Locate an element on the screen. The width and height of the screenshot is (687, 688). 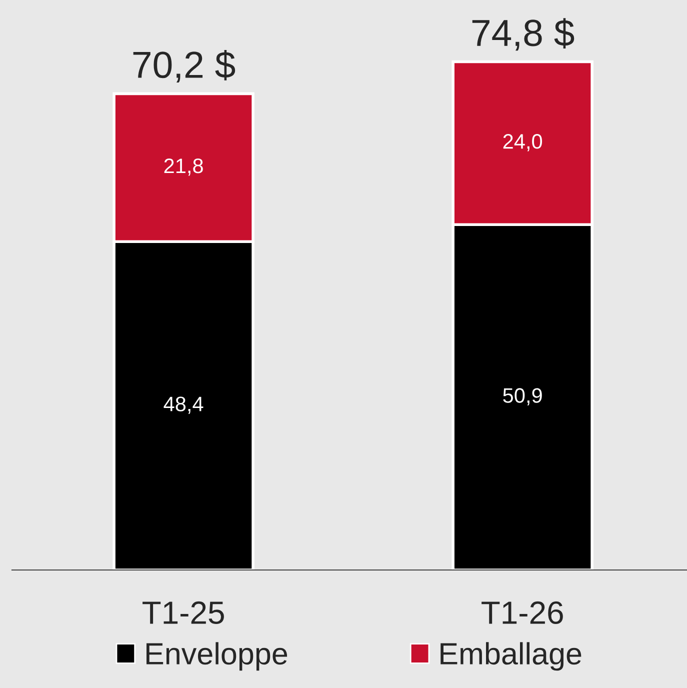
total-label: 74,8 $ is located at coordinates (523, 34).